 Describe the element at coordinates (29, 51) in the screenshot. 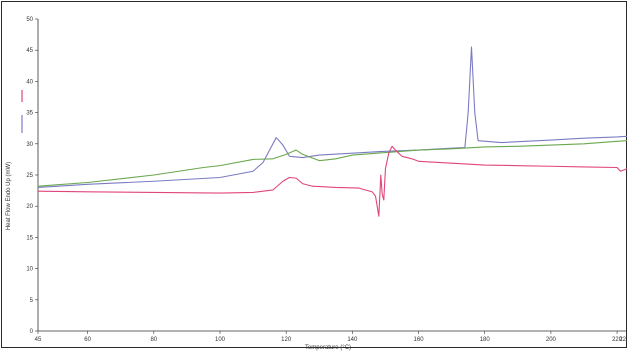

I see `y-tick-label: 45` at that location.